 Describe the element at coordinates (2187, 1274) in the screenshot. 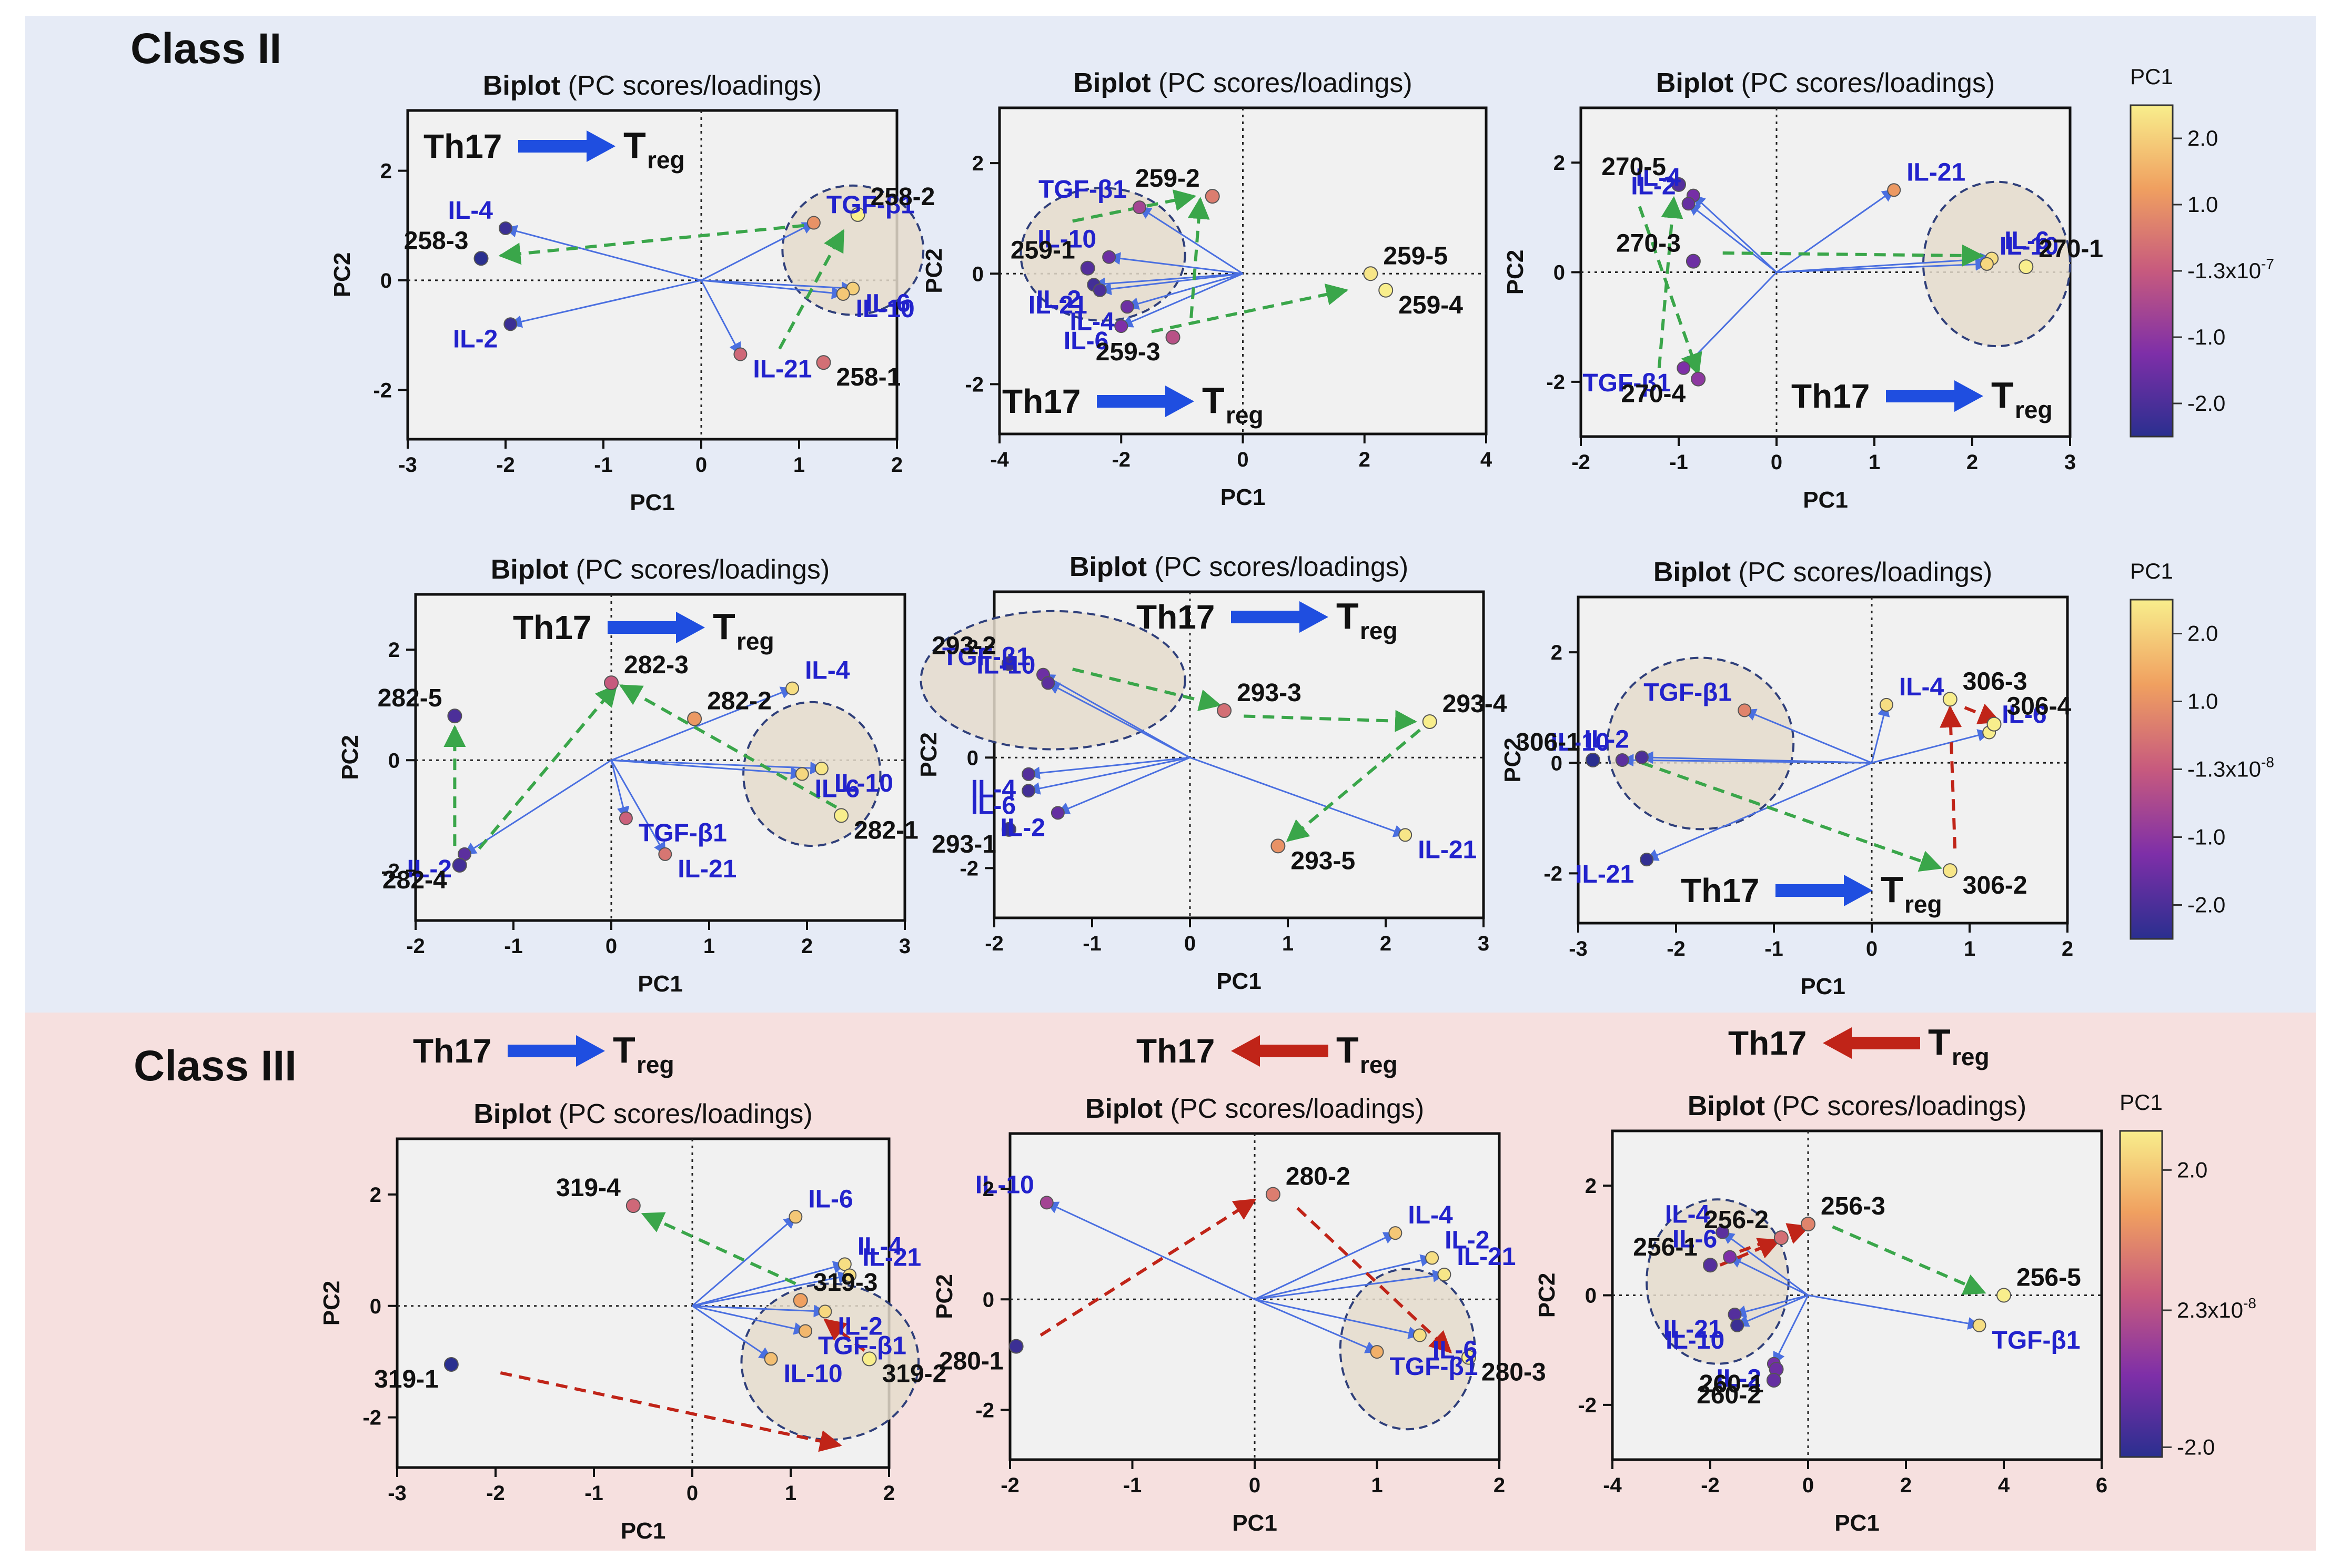

I see `colorbar-3: PC1 2.0 2.3x10-8 -2.0` at that location.